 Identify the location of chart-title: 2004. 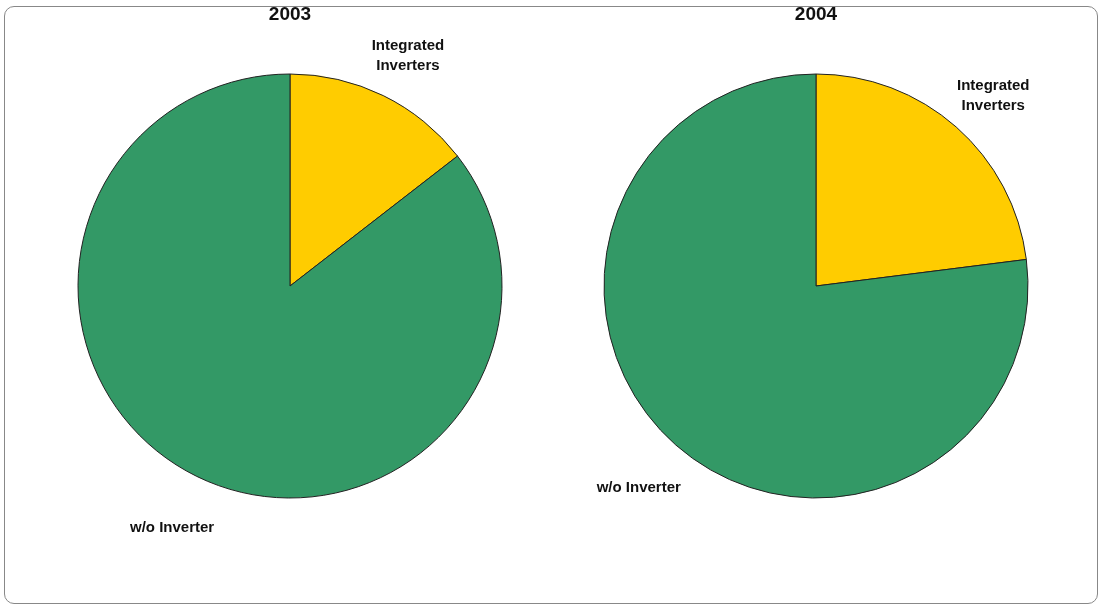
(816, 13).